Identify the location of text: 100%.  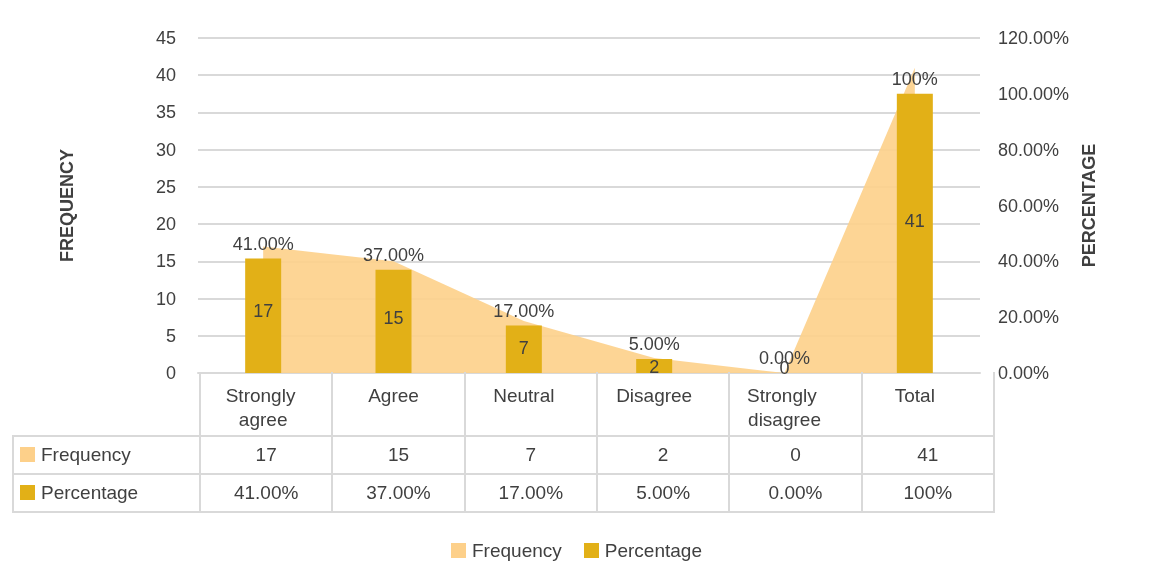
(914, 78).